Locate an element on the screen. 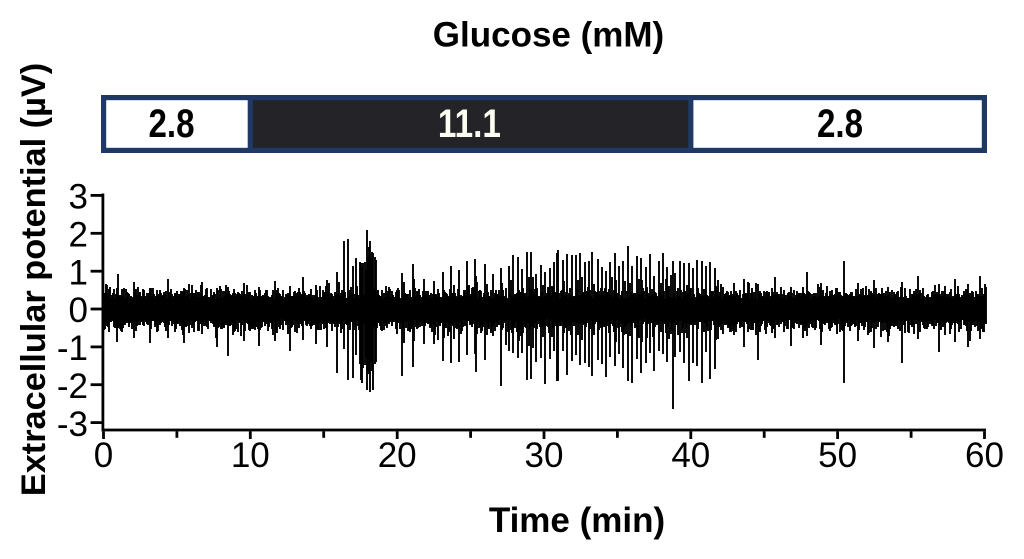 This screenshot has height=559, width=1024. svg-text: 1 is located at coordinates (78, 272).